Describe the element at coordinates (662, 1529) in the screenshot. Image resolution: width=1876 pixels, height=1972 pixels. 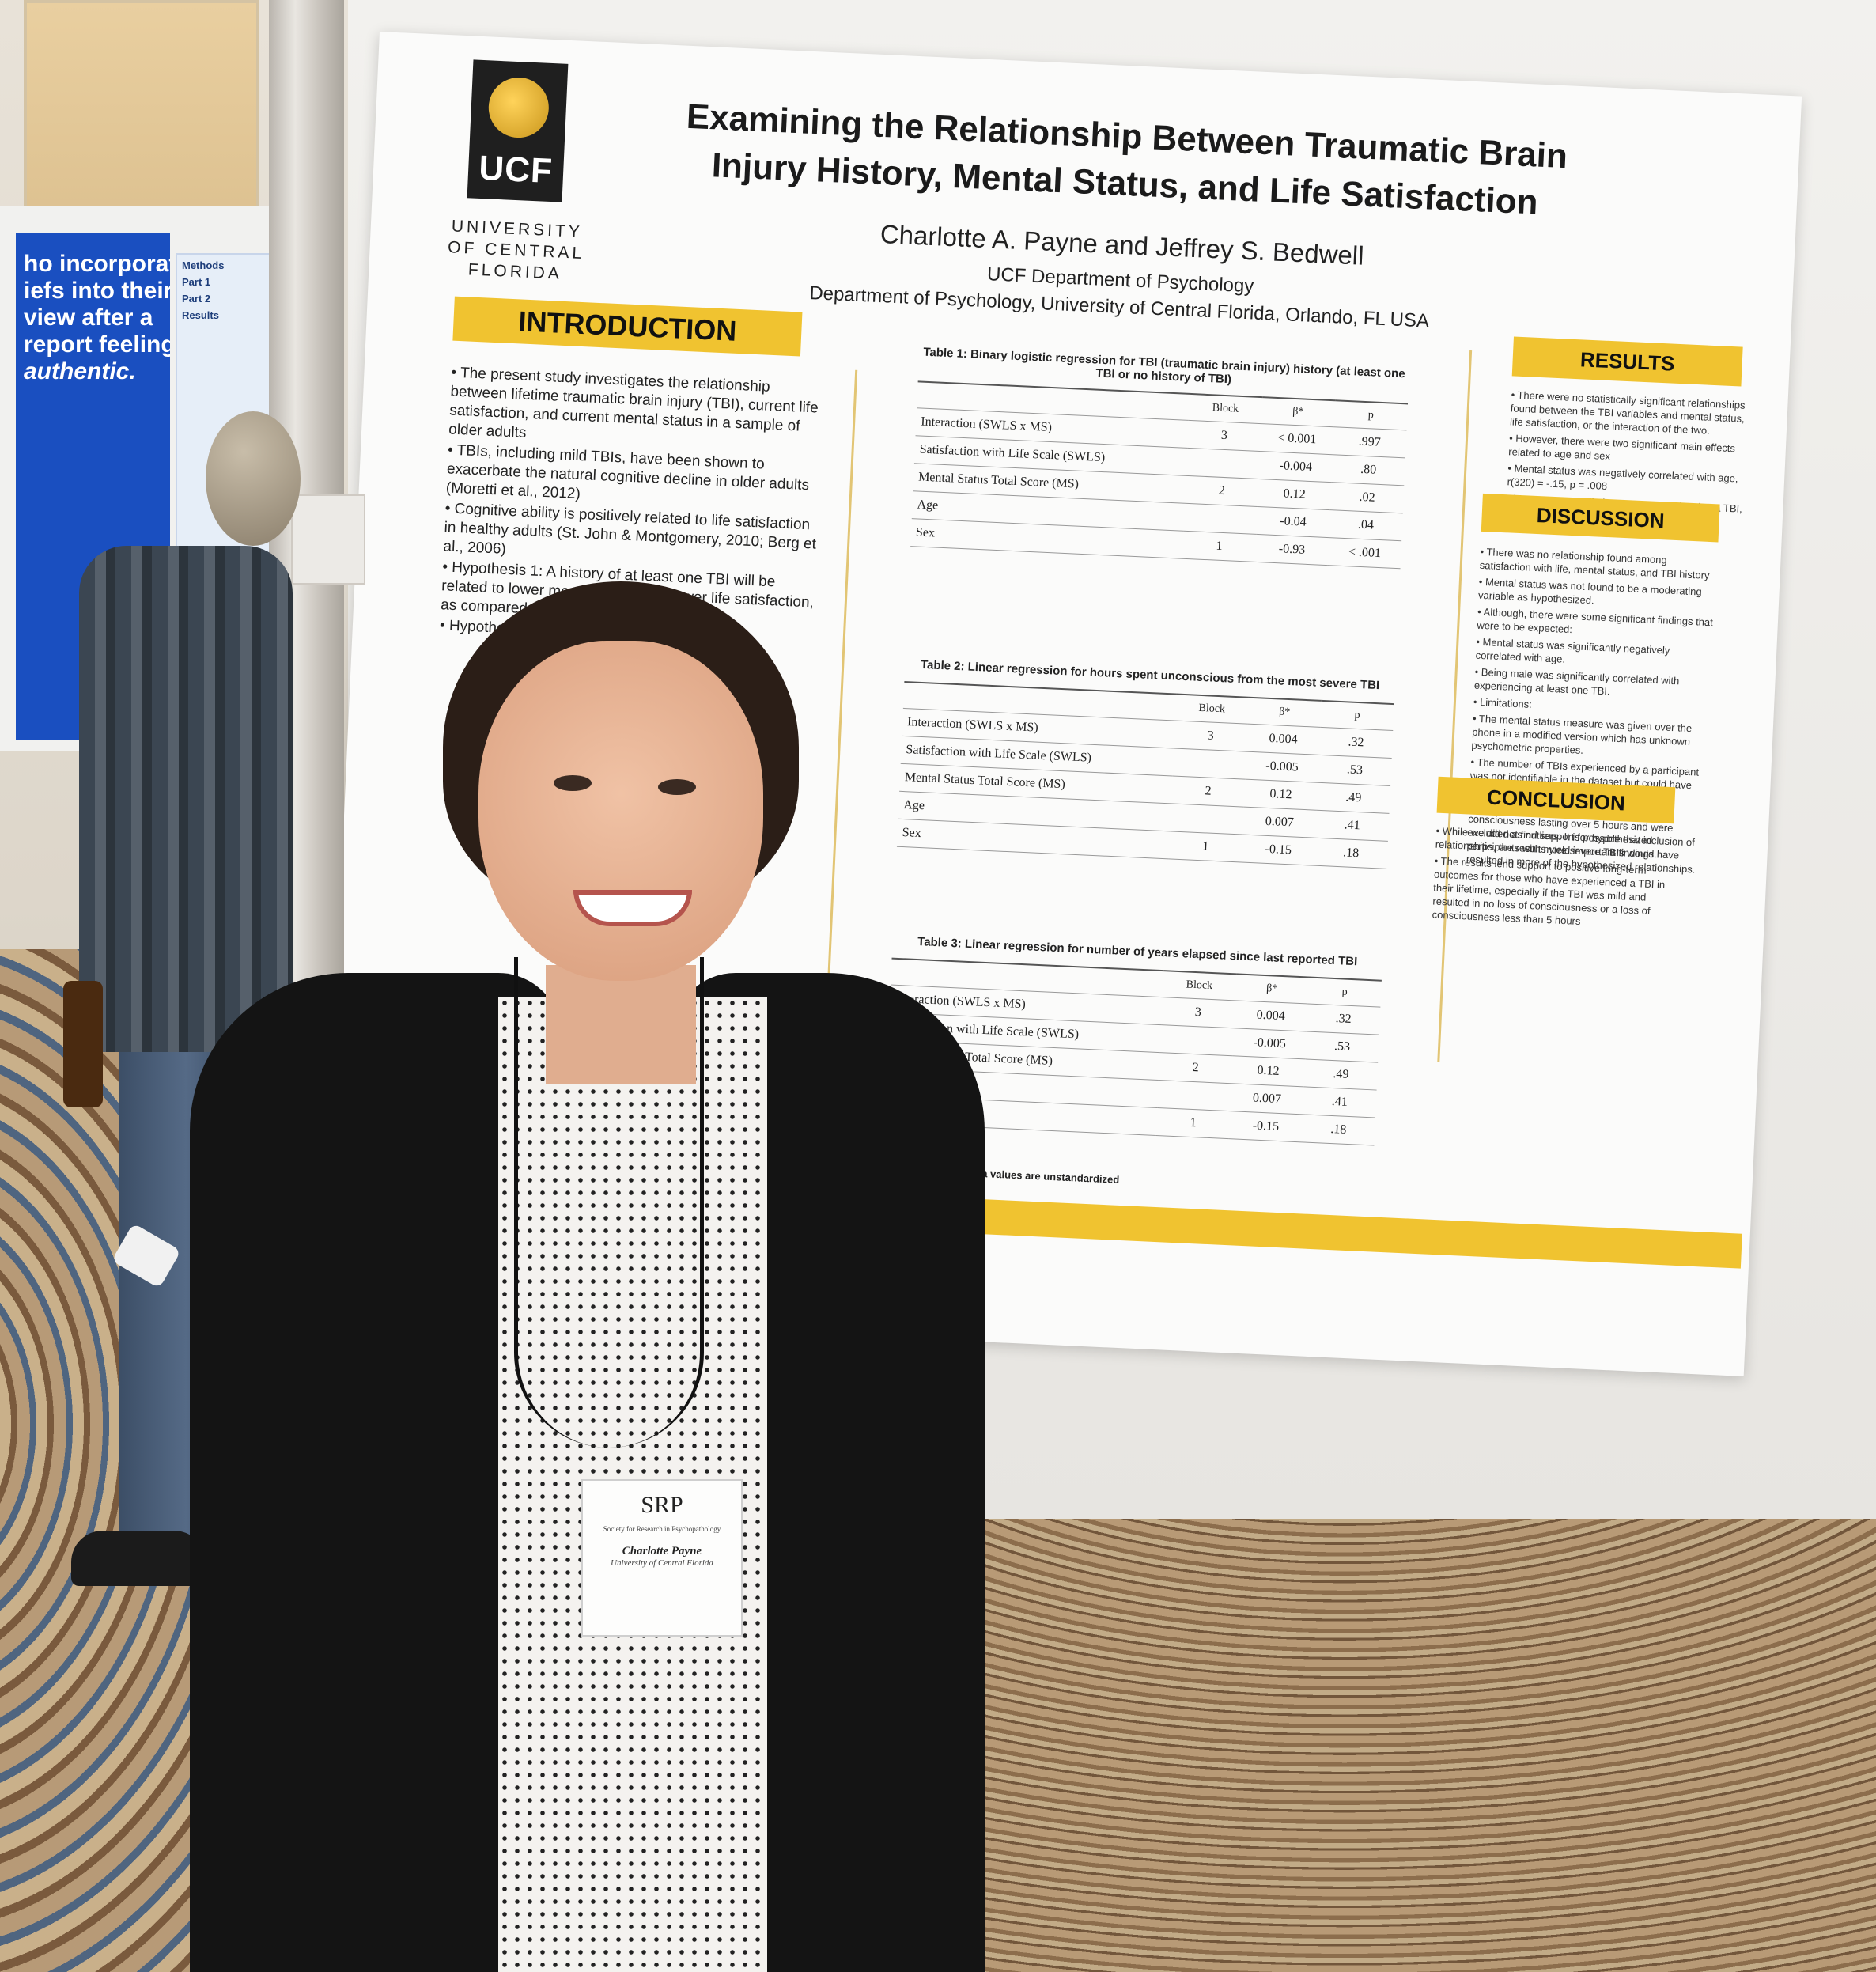
I see `badge-conference: Society for Research in Psychopathology` at that location.